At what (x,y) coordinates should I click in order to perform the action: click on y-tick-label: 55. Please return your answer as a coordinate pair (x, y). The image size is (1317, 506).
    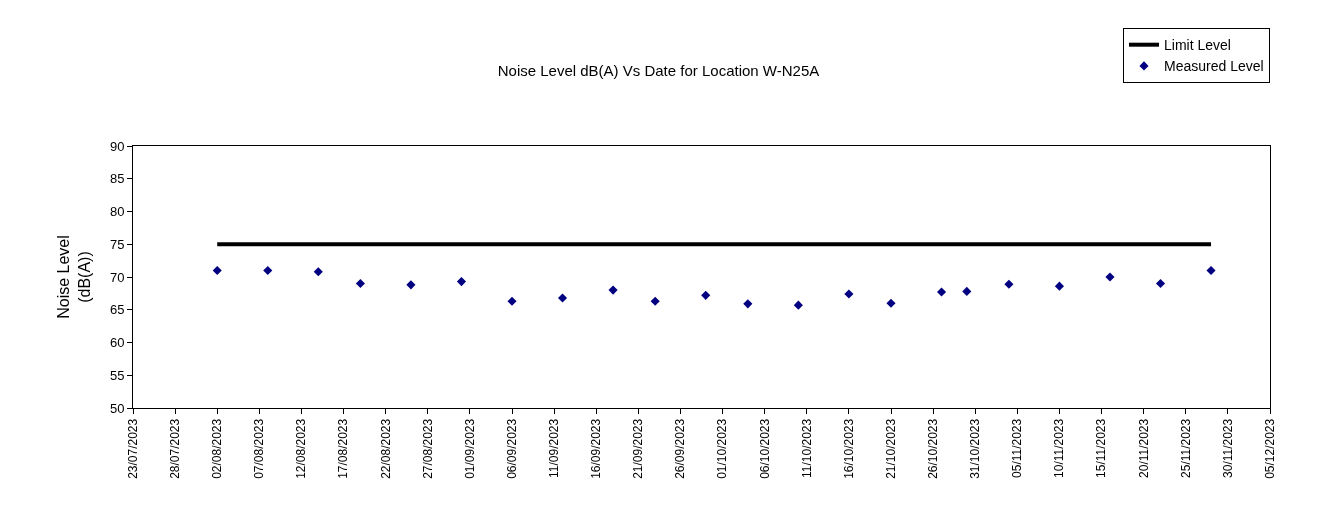
    Looking at the image, I should click on (117, 375).